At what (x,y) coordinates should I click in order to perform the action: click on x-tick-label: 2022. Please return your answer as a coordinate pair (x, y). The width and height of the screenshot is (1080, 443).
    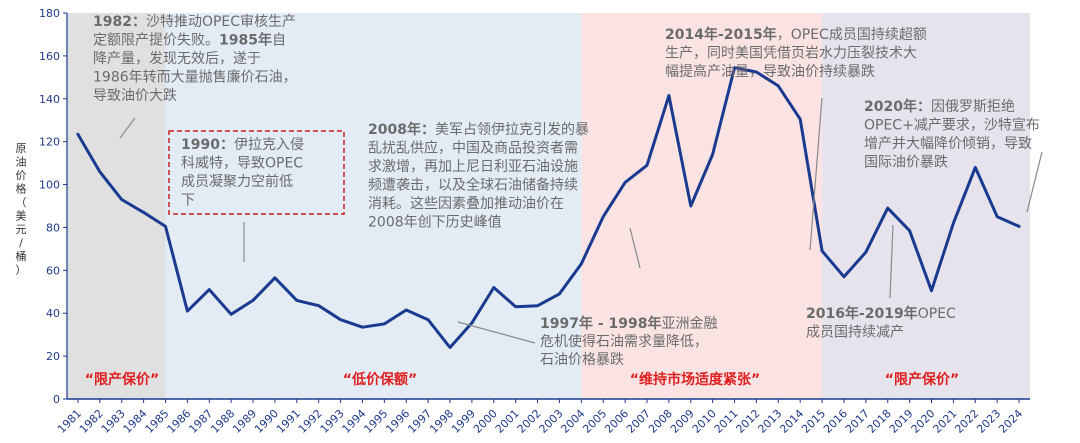
    Looking at the image, I should click on (966, 421).